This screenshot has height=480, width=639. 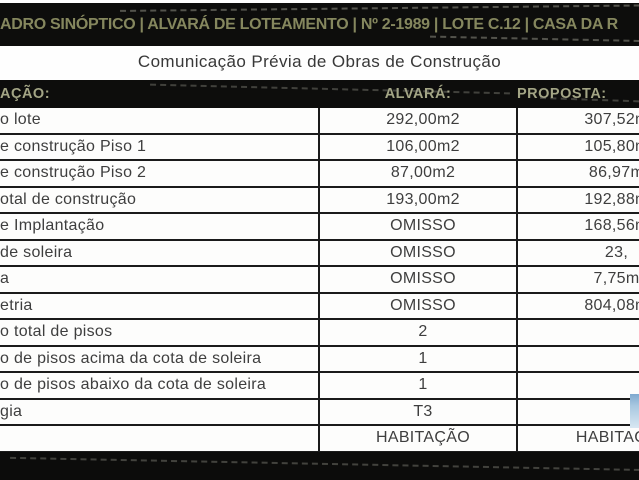 What do you see at coordinates (578, 200) in the screenshot?
I see `proposta-value: 192,88m` at bounding box center [578, 200].